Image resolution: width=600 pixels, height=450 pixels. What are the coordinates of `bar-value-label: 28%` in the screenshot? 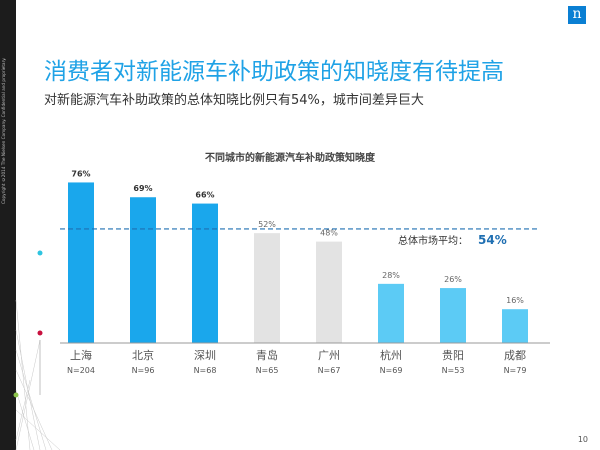 It's located at (391, 275).